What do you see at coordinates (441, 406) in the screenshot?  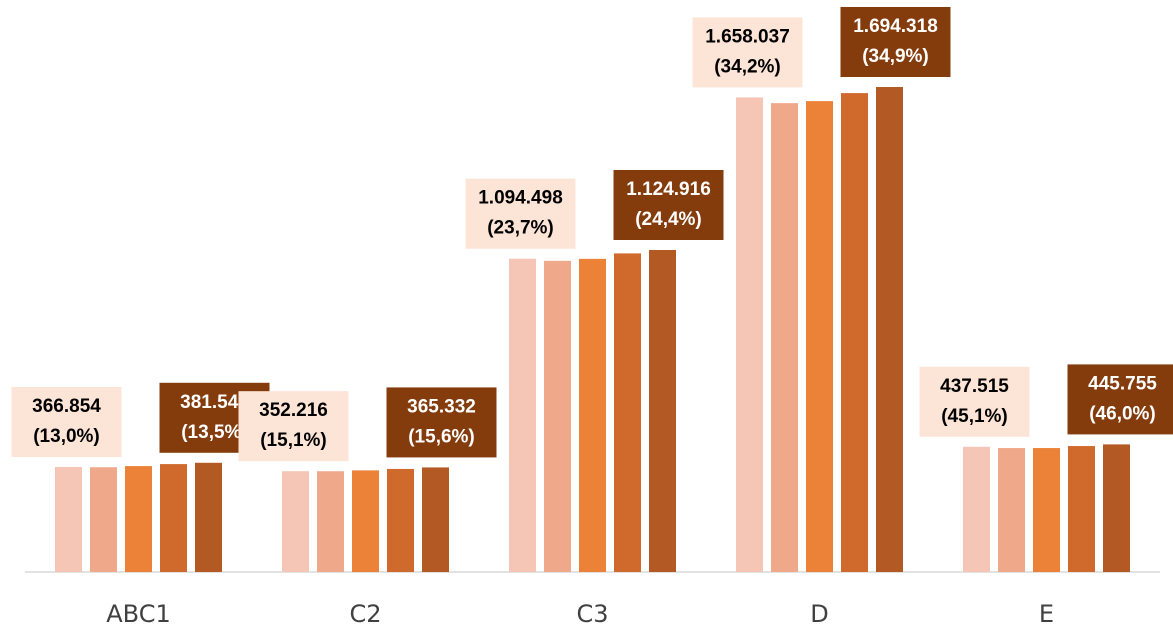 I see `data-label: 365.332` at bounding box center [441, 406].